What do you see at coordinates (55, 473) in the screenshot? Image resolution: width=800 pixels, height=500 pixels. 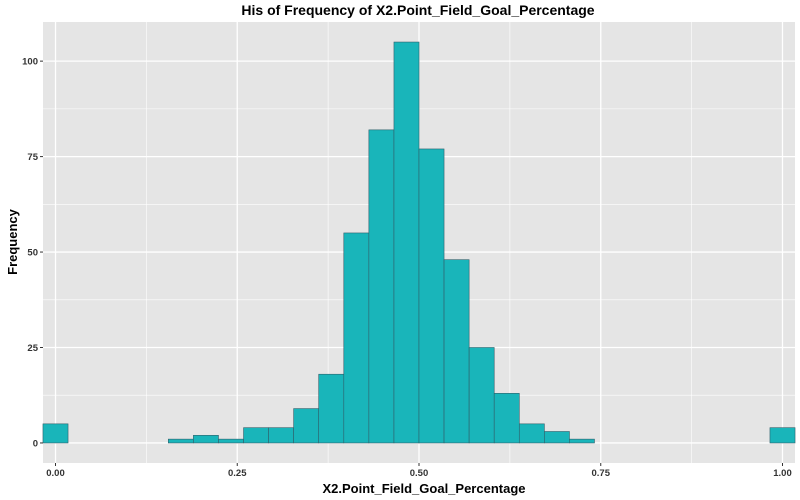 I see `x-tick-label: 0.00` at bounding box center [55, 473].